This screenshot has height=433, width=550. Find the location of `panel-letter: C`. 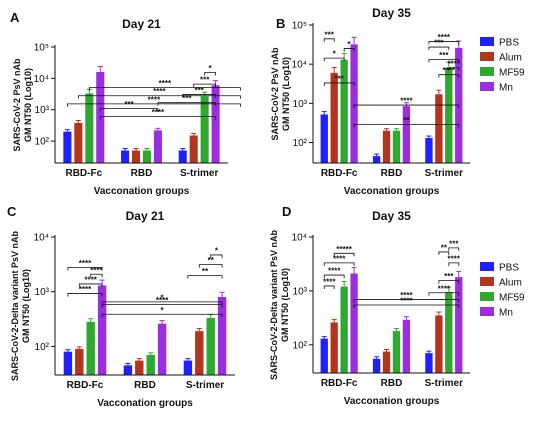

panel-letter: C is located at coordinates (12, 211).